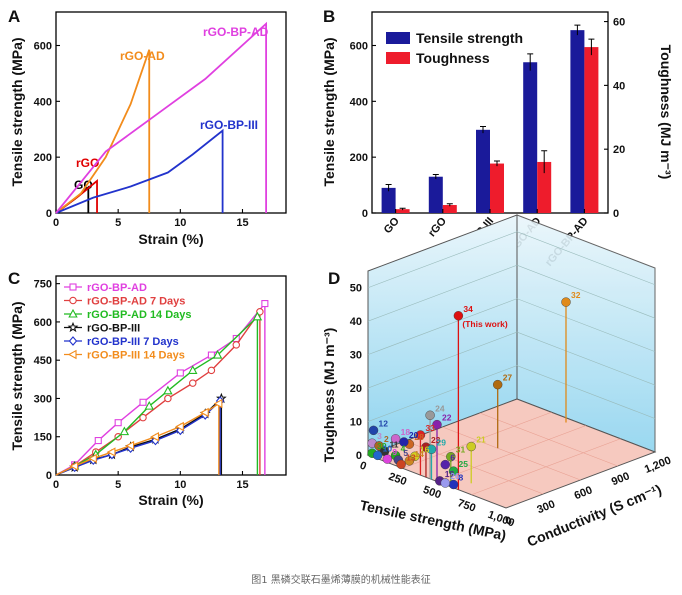 This screenshot has height=595, width=682. I want to click on point-label: 19, so click(450, 474).